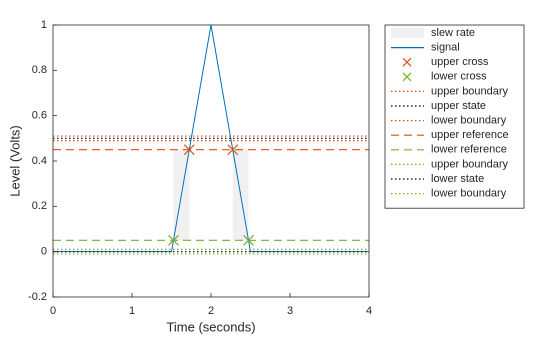  I want to click on x-axis-label: Time (seconds), so click(210, 326).